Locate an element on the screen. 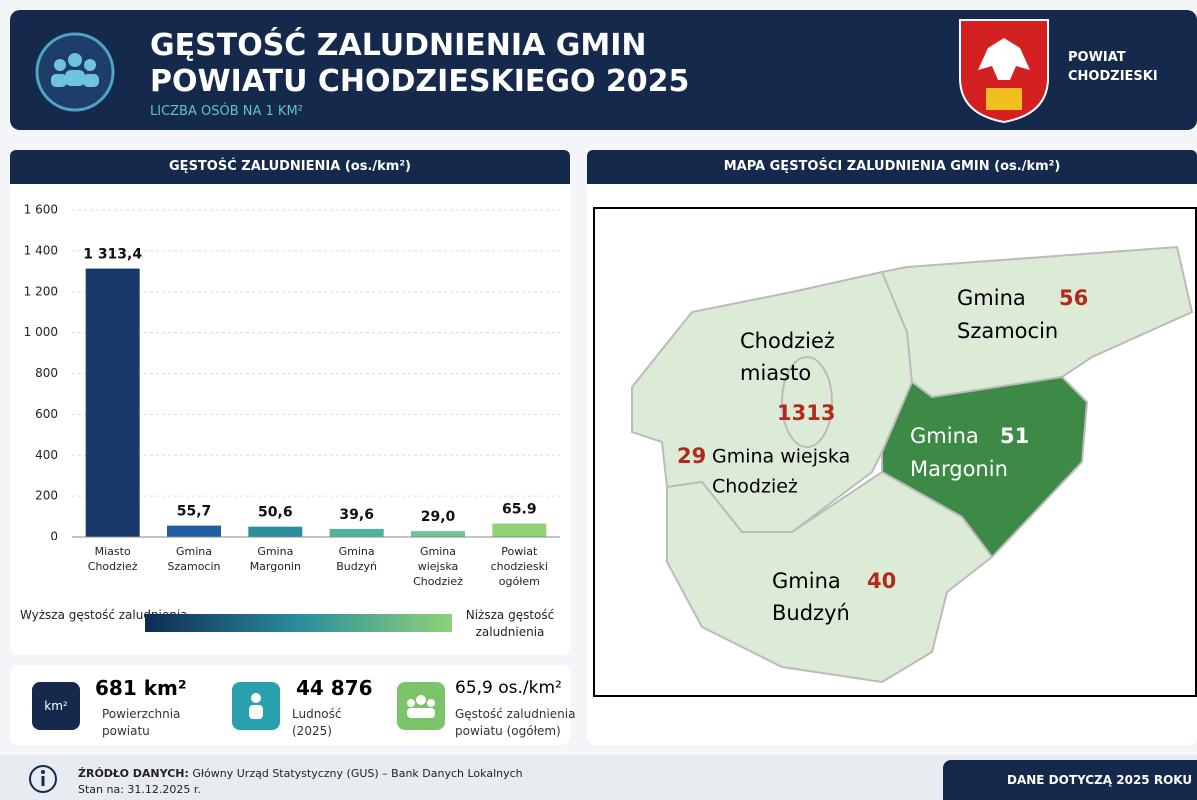 The height and width of the screenshot is (800, 1197). footer-note: DANE DOTYCZĄ 2025 ROKU is located at coordinates (1070, 780).